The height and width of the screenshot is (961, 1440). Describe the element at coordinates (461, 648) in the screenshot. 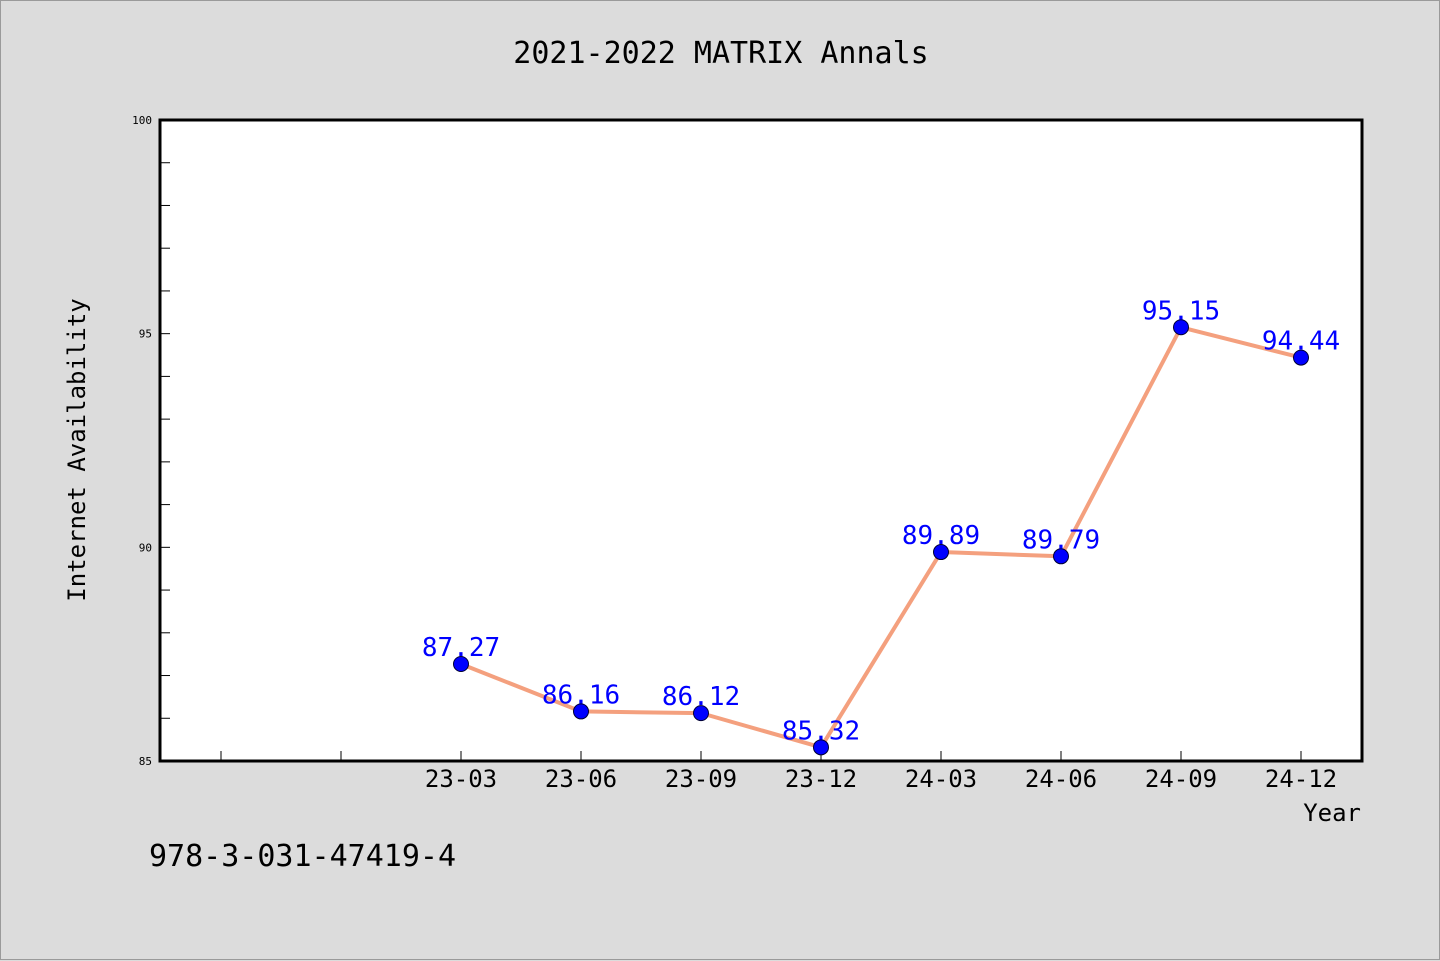

I see `data-label: 87.27` at that location.